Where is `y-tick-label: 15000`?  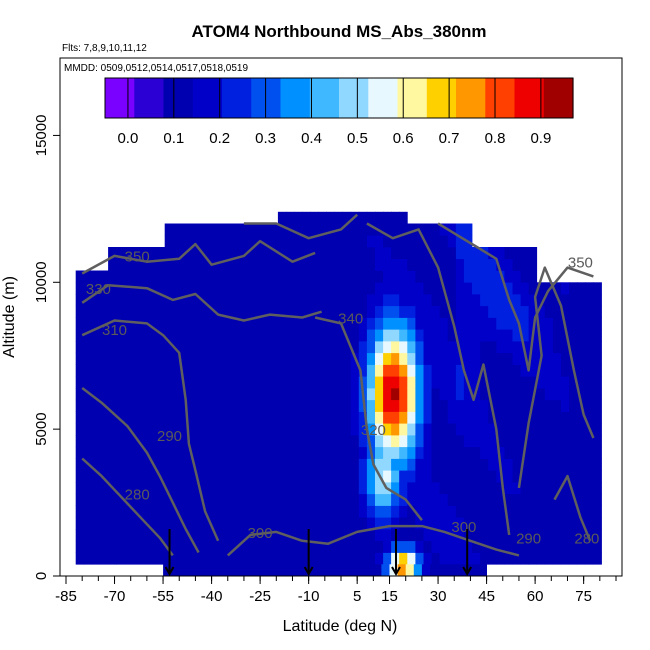 y-tick-label: 15000 is located at coordinates (41, 136).